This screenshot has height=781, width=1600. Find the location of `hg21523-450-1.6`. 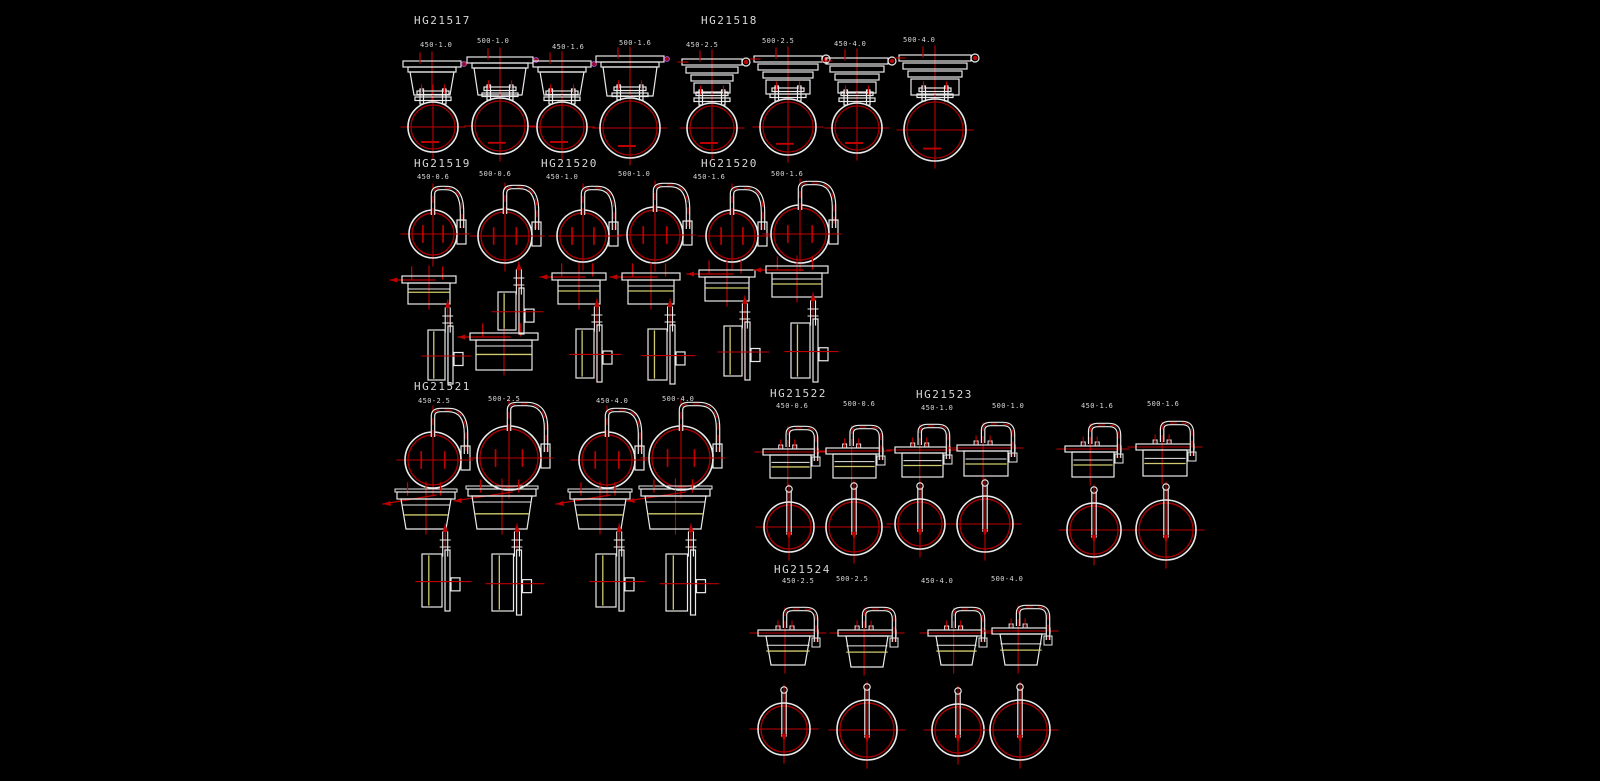

hg21523-450-1.6 is located at coordinates (1093, 494).